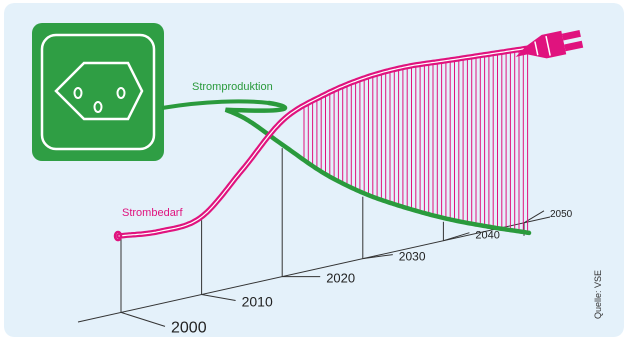  What do you see at coordinates (598, 294) in the screenshot?
I see `source-note: Quelle: VSE` at bounding box center [598, 294].